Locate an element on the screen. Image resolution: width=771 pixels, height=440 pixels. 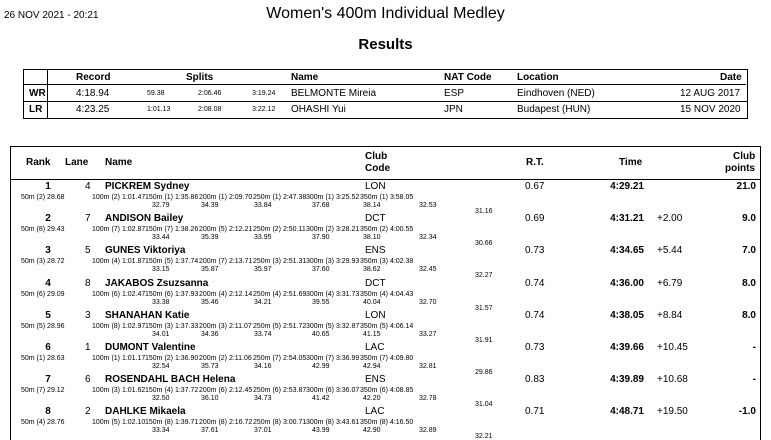
split-segment: 37.61 is located at coordinates (210, 430).